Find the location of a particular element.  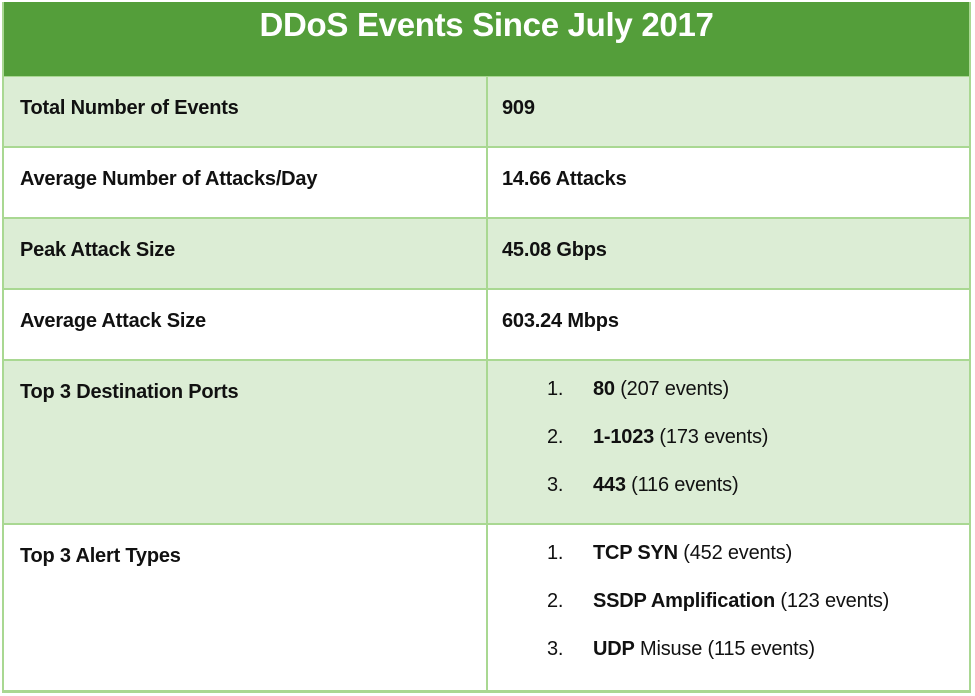

table-row-average-attack-size: Average Attack Size 603.24 Mbps is located at coordinates (486, 325).